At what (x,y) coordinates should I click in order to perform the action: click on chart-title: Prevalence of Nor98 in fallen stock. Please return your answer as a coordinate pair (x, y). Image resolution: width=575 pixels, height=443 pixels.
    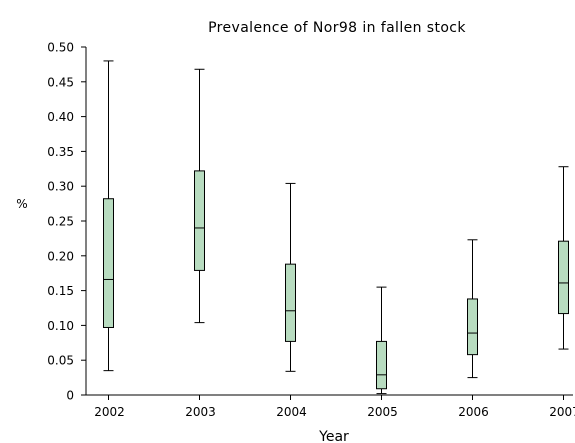
    Looking at the image, I should click on (337, 28).